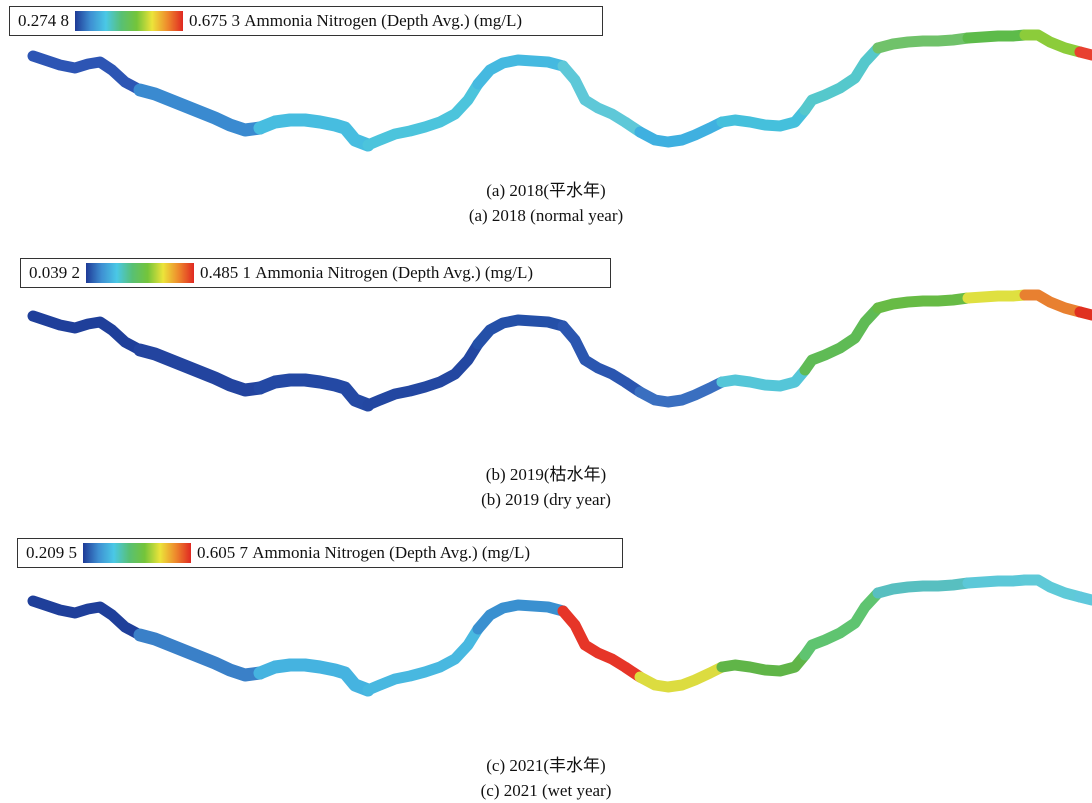  Describe the element at coordinates (51, 552) in the screenshot. I see `legend-min: 0.209 5` at that location.